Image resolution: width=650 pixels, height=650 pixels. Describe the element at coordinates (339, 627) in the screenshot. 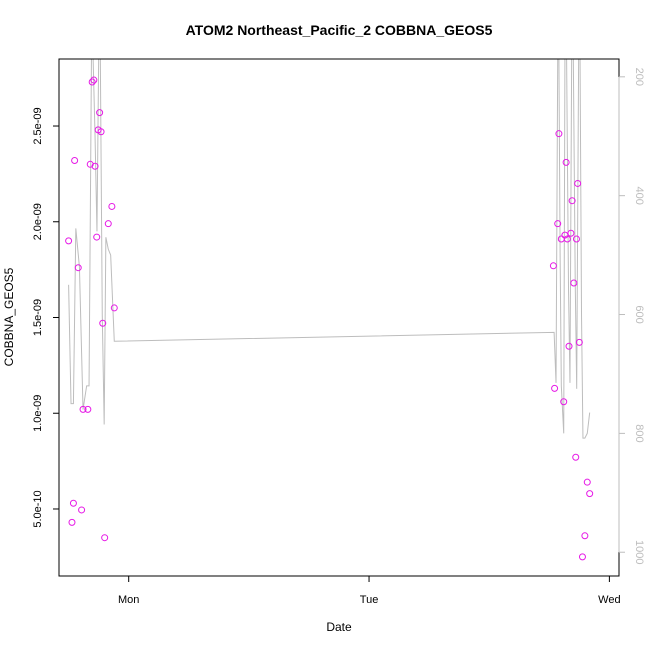

I see `x-axis-title: Date` at that location.